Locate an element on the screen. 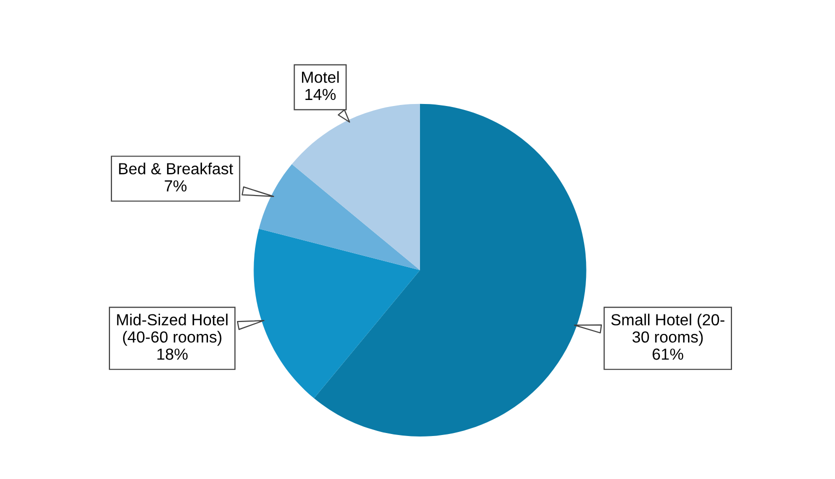 The width and height of the screenshot is (835, 479). slice-label: Small Hotel (20- 30 rooms) is located at coordinates (667, 330).